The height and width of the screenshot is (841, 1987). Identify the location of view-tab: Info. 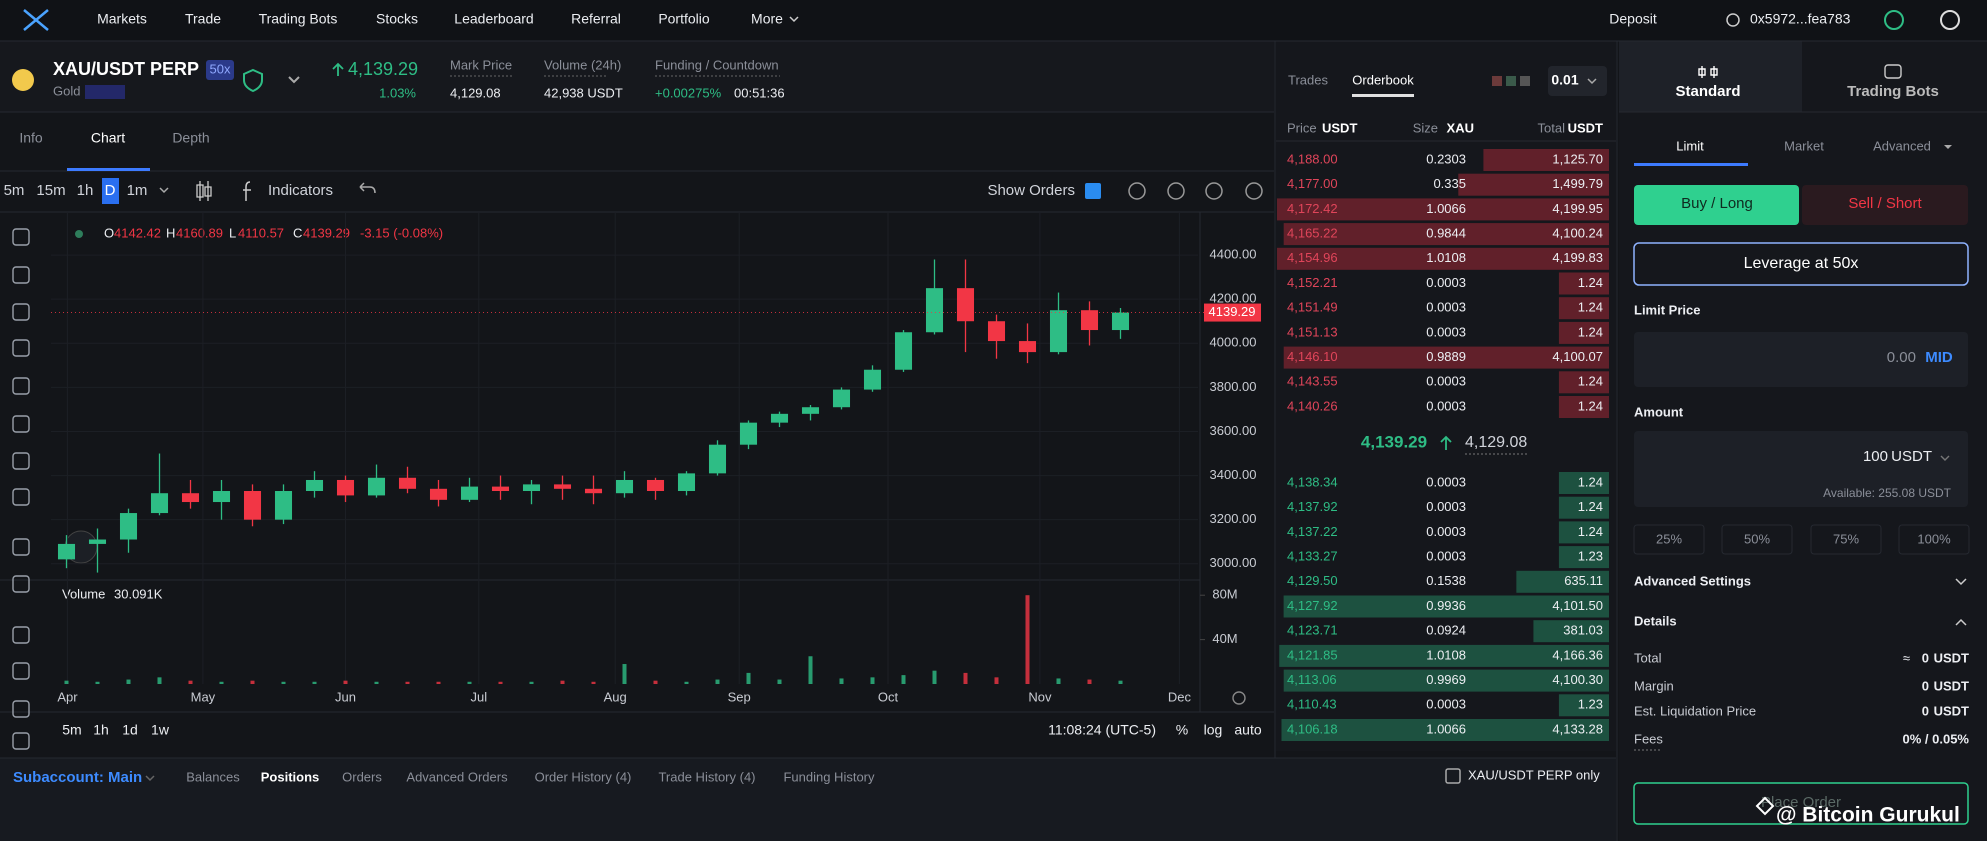
(31, 138).